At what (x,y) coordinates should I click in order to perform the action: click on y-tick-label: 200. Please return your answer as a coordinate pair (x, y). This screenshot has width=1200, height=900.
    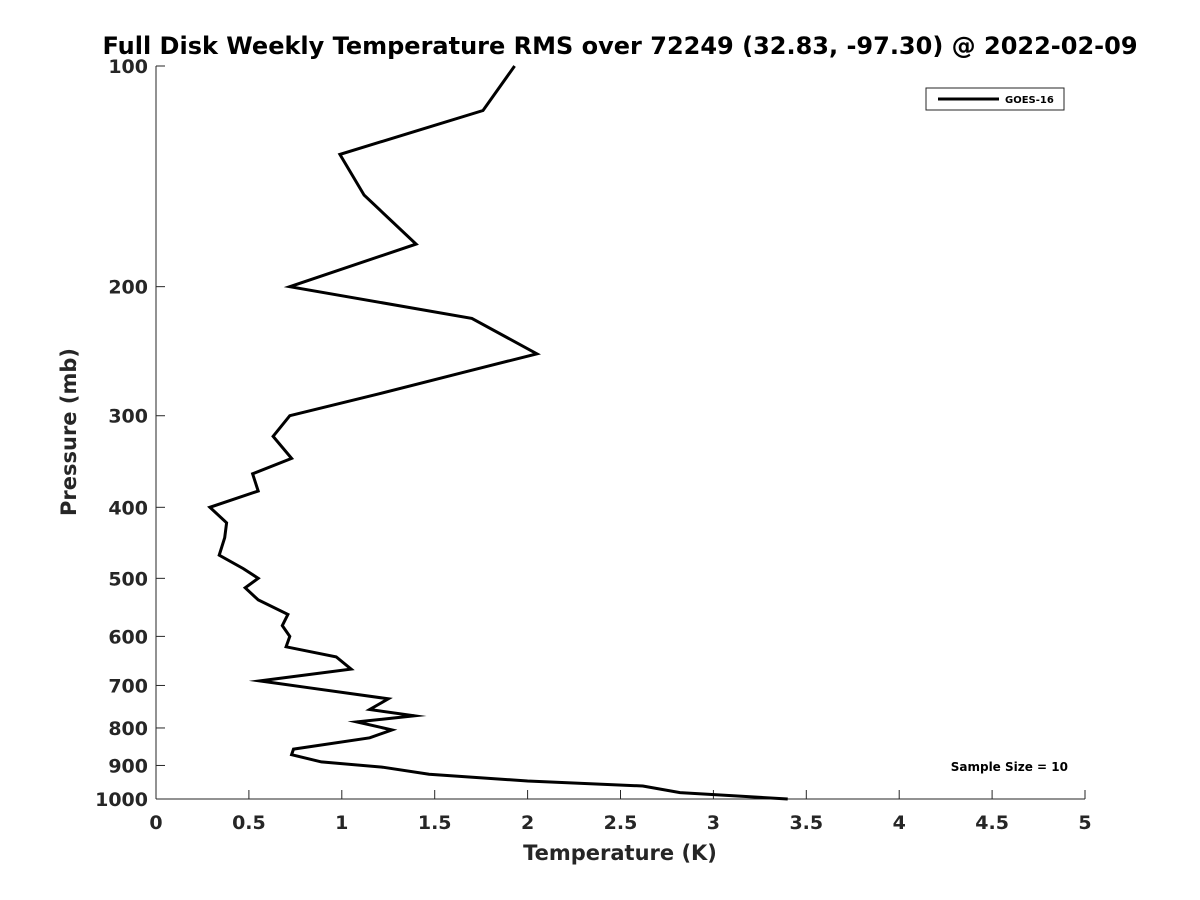
    Looking at the image, I should click on (128, 288).